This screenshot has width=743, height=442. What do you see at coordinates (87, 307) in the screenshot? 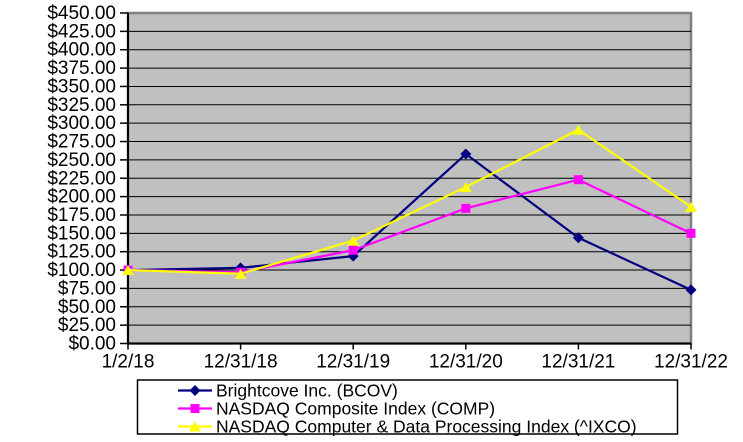
I see `y-axis-tick-label: $50.00` at bounding box center [87, 307].